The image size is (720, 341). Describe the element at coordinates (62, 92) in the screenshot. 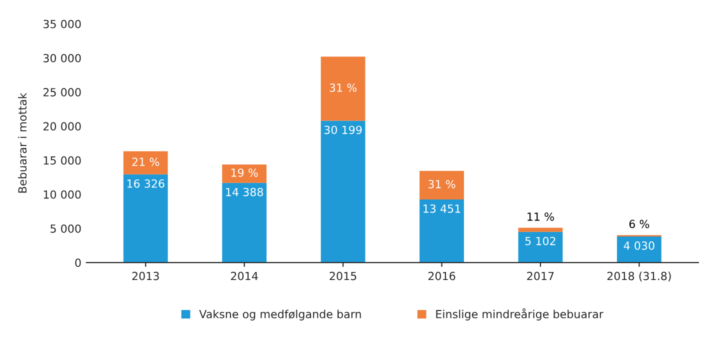

I see `y-tick-label: 25 000` at that location.